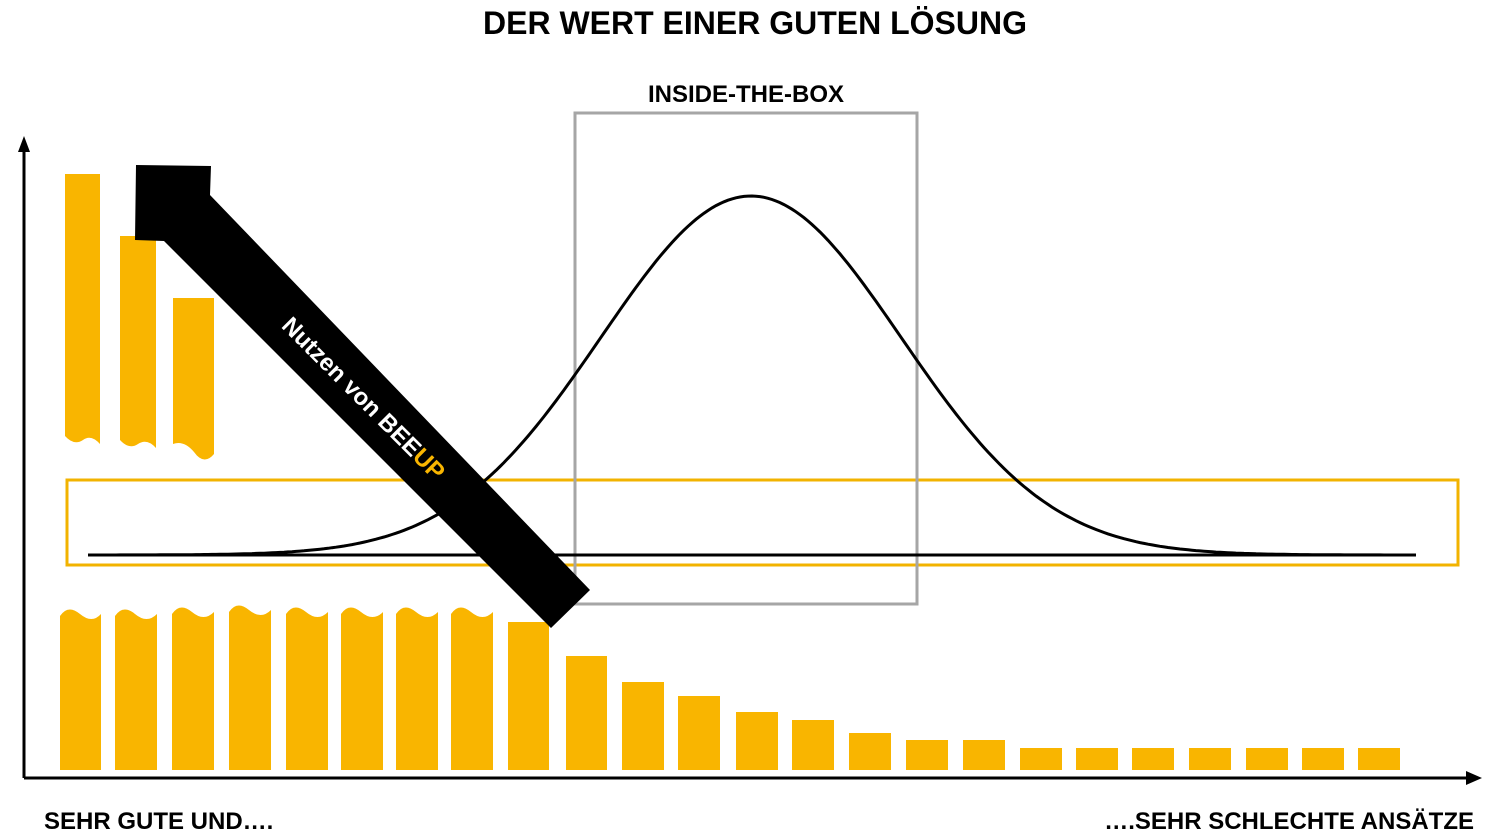 The image size is (1499, 835). I want to click on upper-bars, so click(139, 317).